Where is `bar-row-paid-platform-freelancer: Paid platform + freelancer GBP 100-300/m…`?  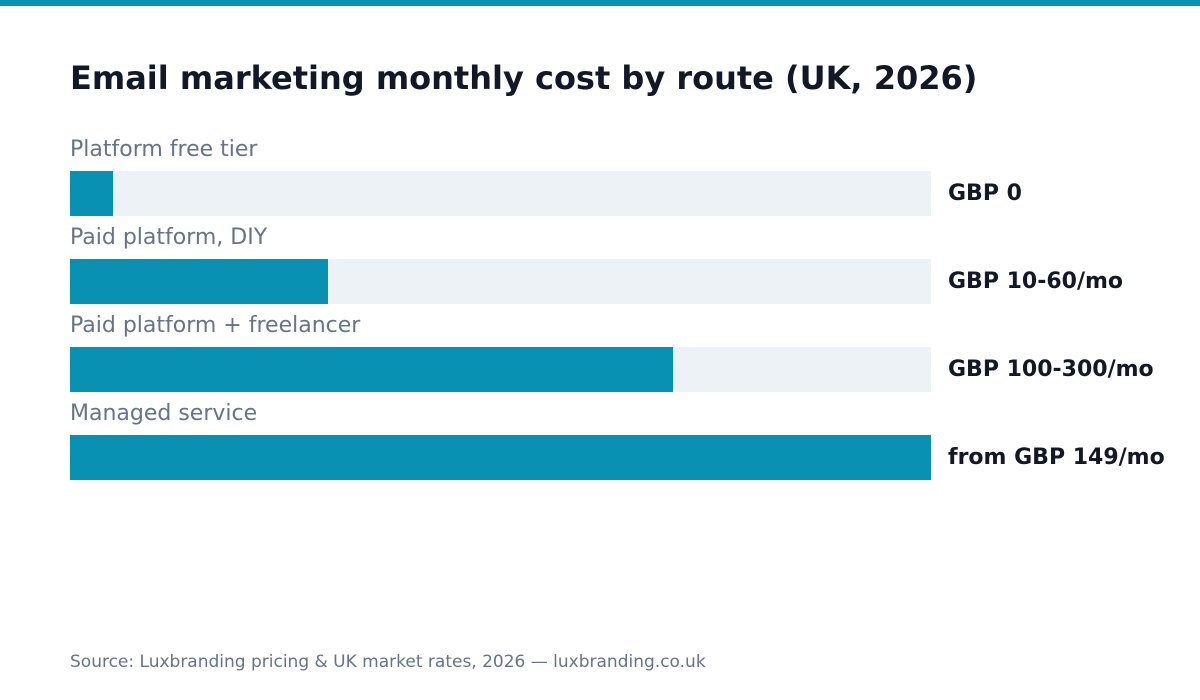
bar-row-paid-platform-freelancer: Paid platform + freelancer GBP 100-300/m… is located at coordinates (625, 356).